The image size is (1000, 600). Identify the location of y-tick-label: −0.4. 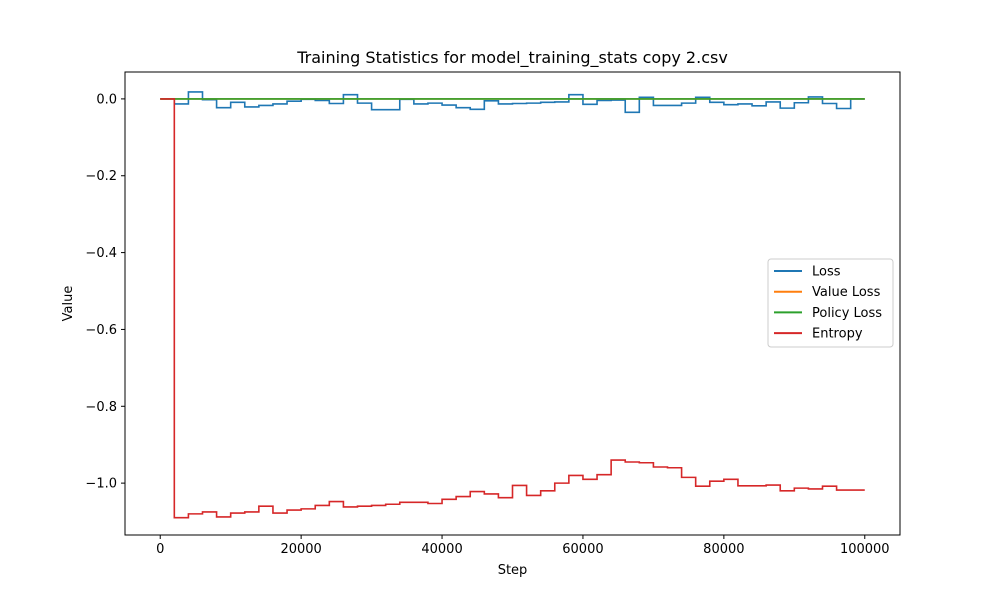
(101, 253).